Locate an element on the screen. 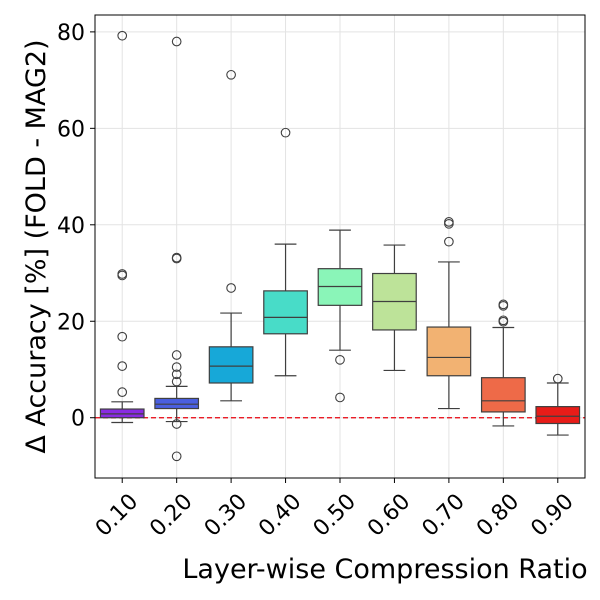  y-axis-label: Δ Accuracy [%] (FOLD - MAG2) is located at coordinates (36, 246).